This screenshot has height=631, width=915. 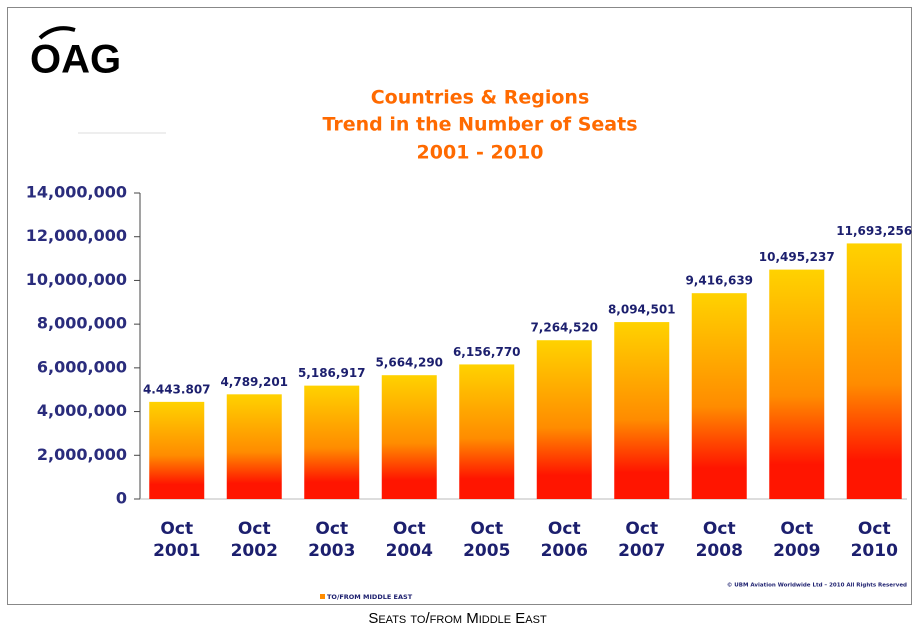 What do you see at coordinates (480, 98) in the screenshot?
I see `chart-title: Countries & Regions` at bounding box center [480, 98].